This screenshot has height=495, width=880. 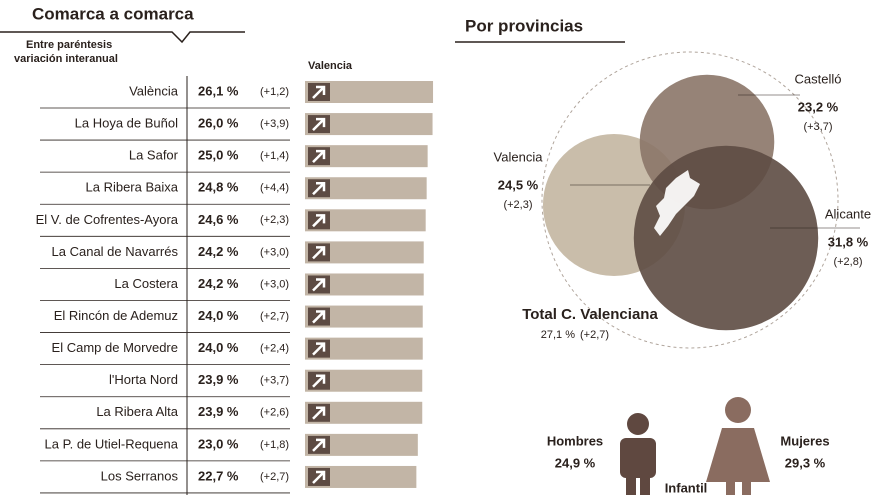 I want to click on value-label: 24,6 %, so click(x=218, y=219).